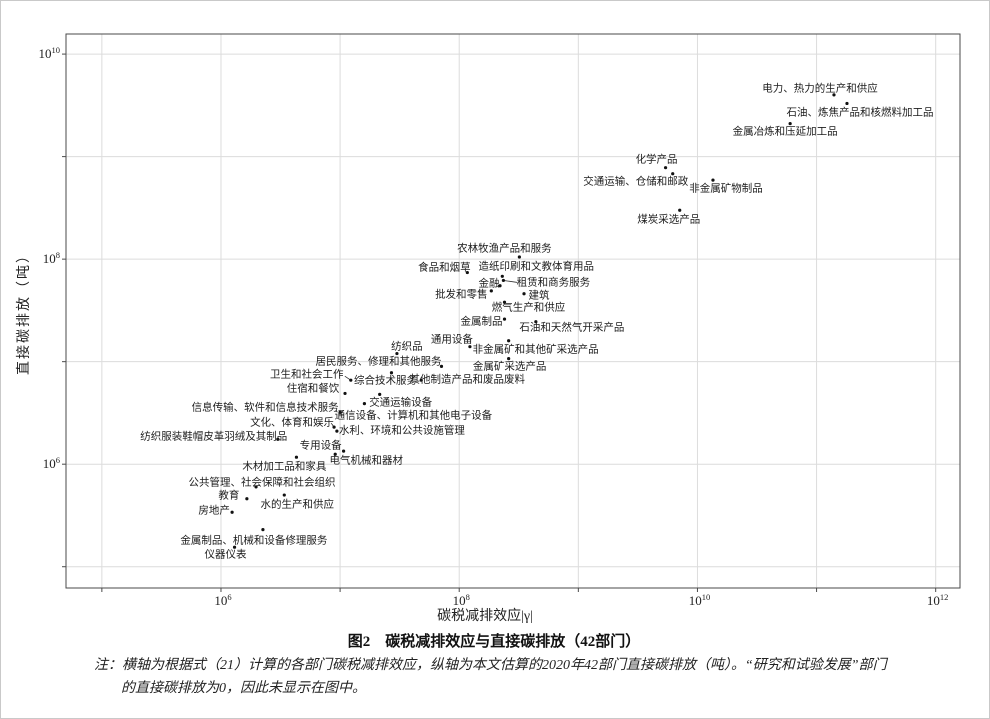  Describe the element at coordinates (265, 408) in the screenshot. I see `sector-label: 信息传输、软件和信息技术服务` at that location.